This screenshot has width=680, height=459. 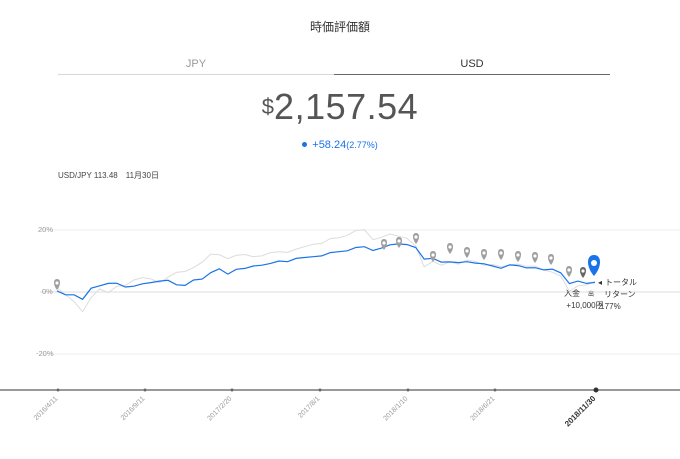 I want to click on change-indicator: +58.24(2.77%), so click(x=340, y=145).